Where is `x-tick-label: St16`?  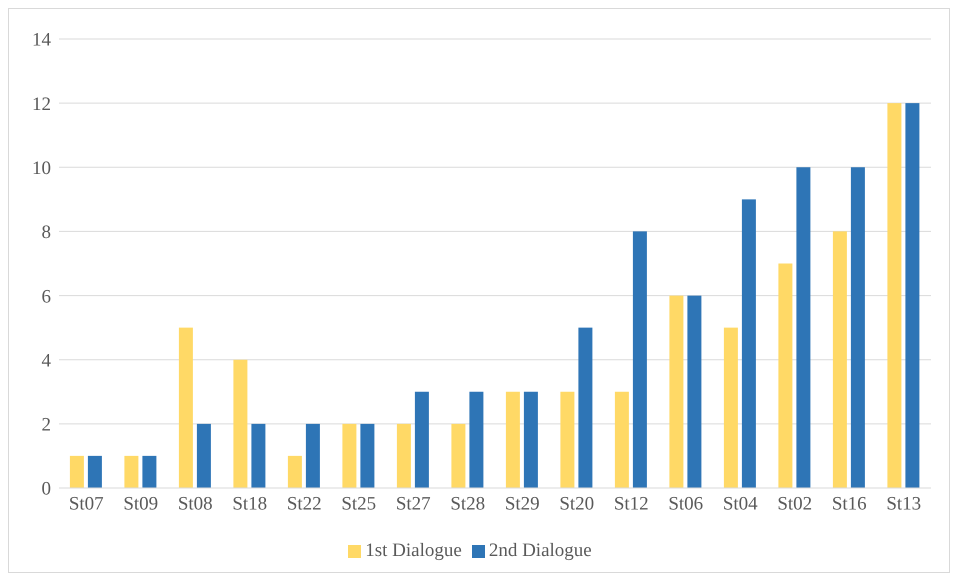
x-tick-label: St16 is located at coordinates (849, 503).